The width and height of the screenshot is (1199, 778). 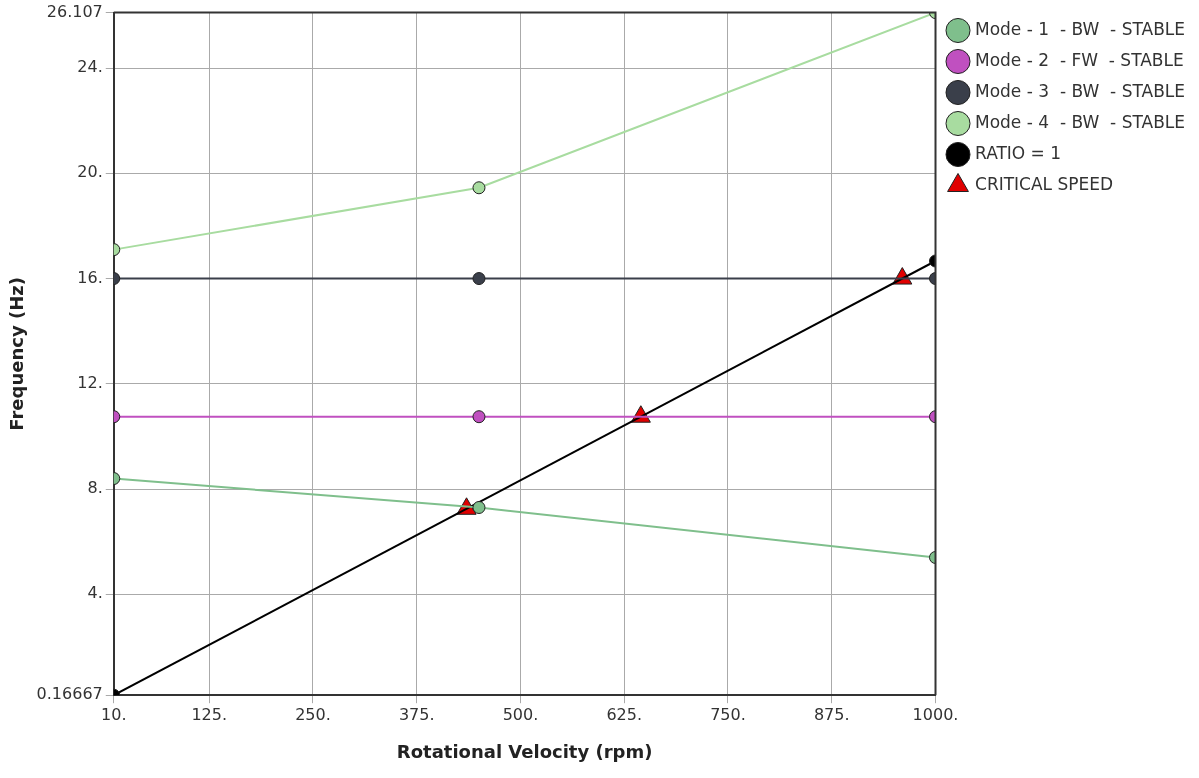 What do you see at coordinates (313, 714) in the screenshot?
I see `x-tick-label: 250.` at bounding box center [313, 714].